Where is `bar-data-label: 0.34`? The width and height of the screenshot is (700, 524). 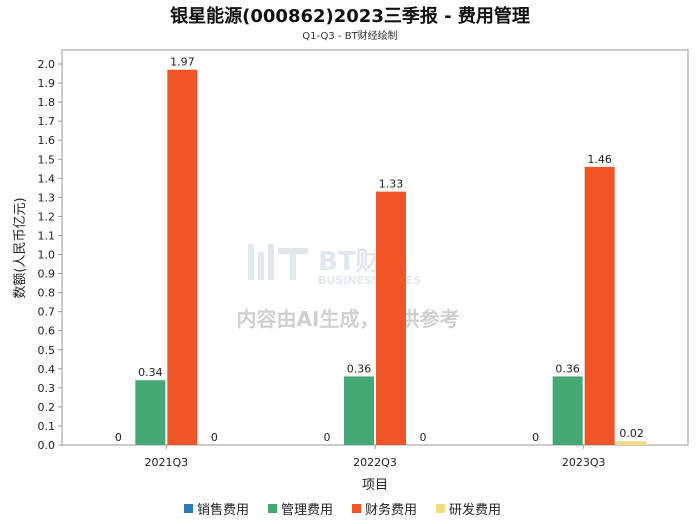 bar-data-label: 0.34 is located at coordinates (150, 372).